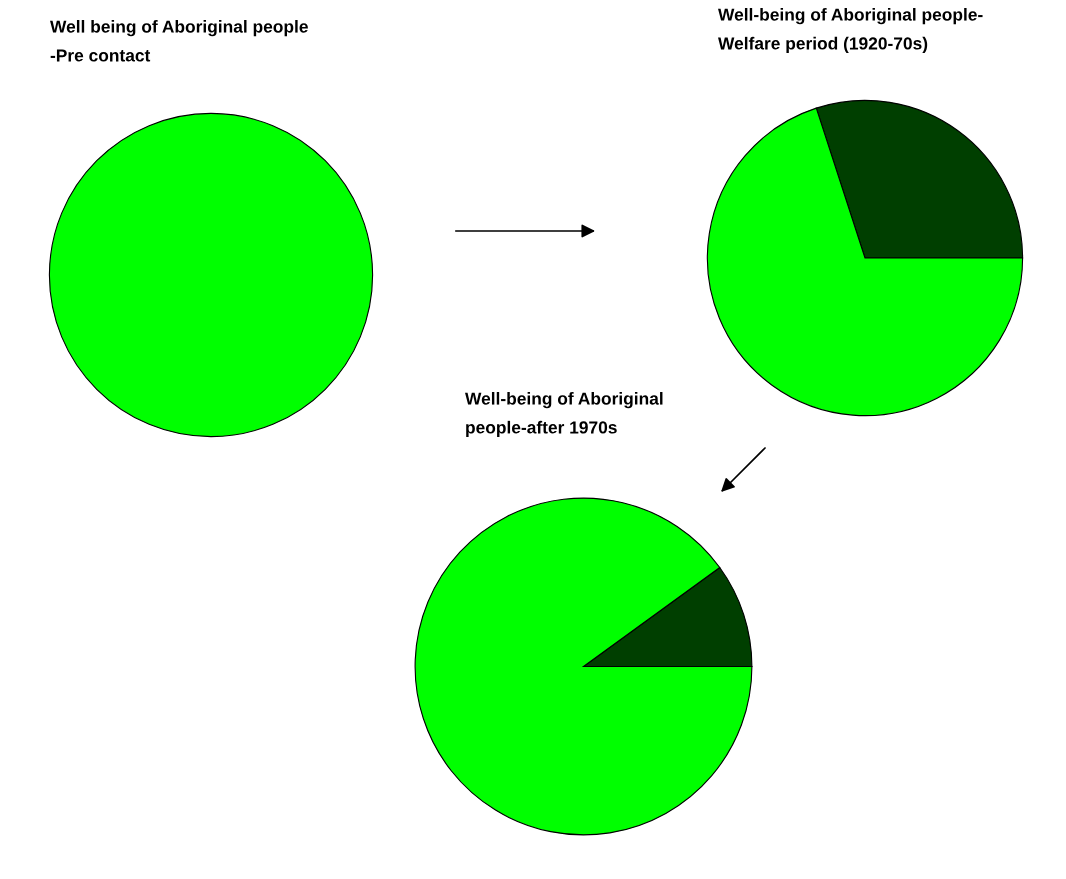 This screenshot has width=1066, height=879. I want to click on pie-slice, so click(583, 666).